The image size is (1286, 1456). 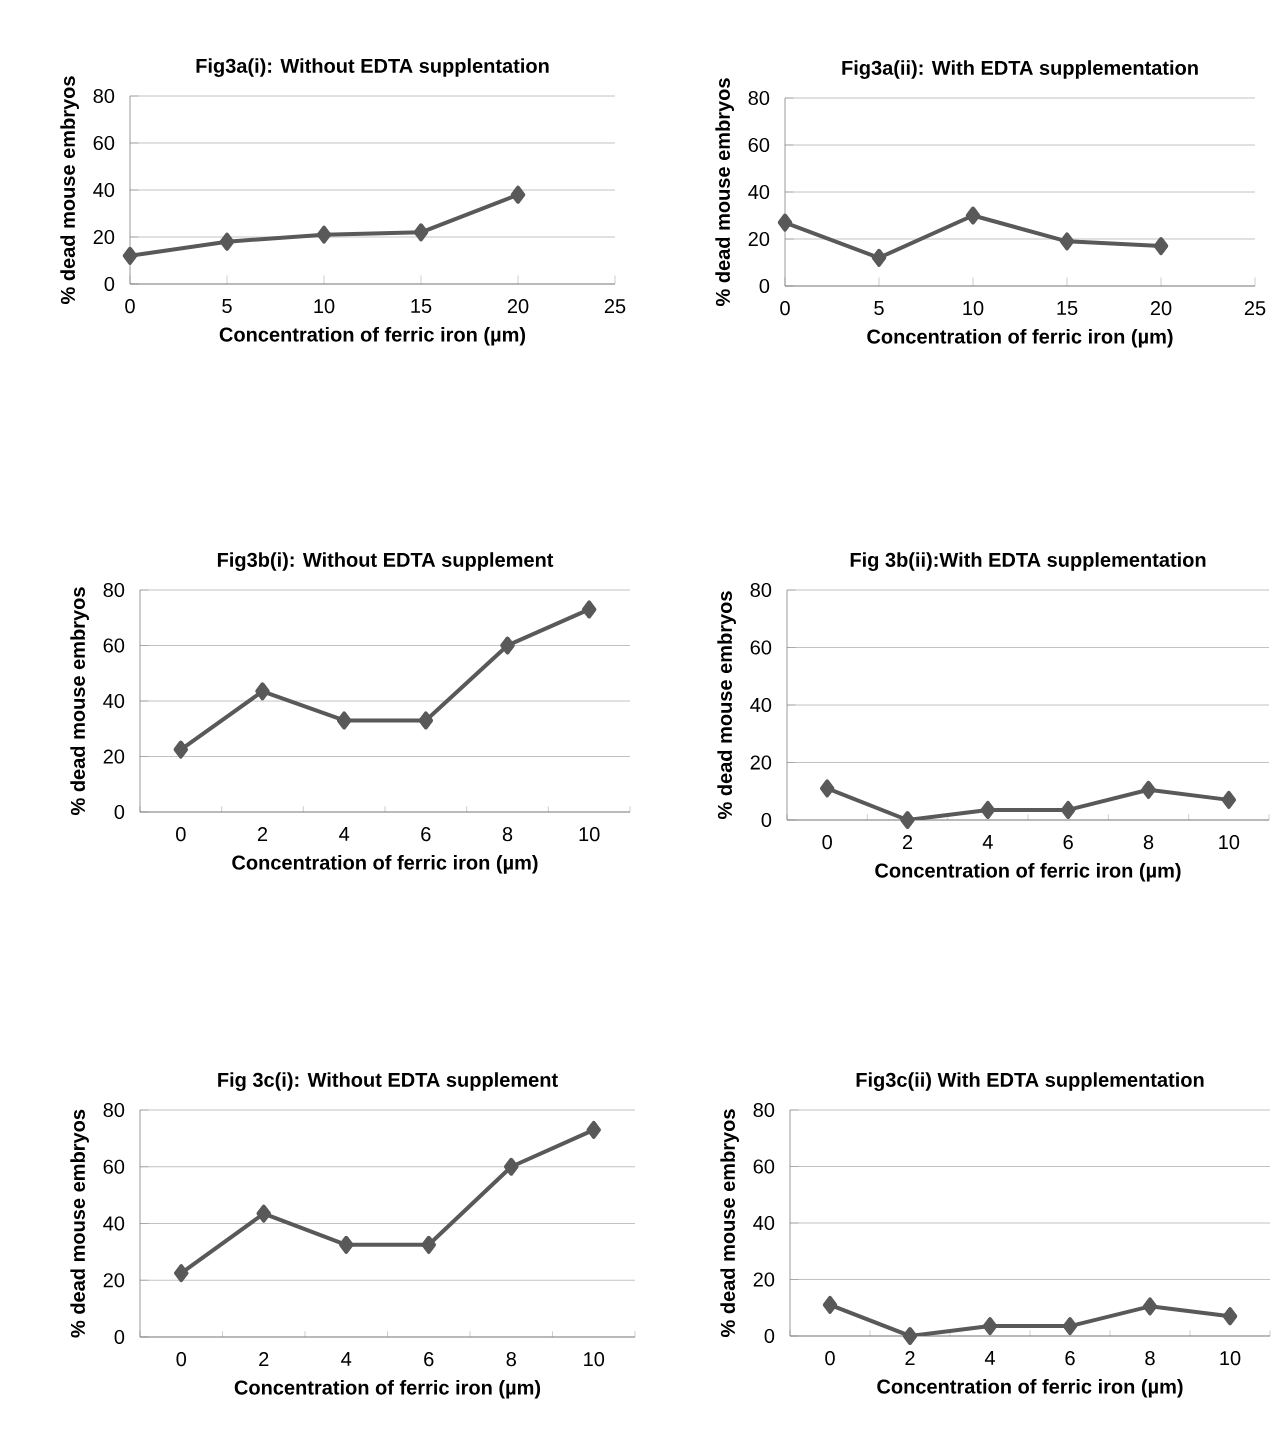 I want to click on chart-title: Fig3a(i): Without EDTA supplentation, so click(x=372, y=67).